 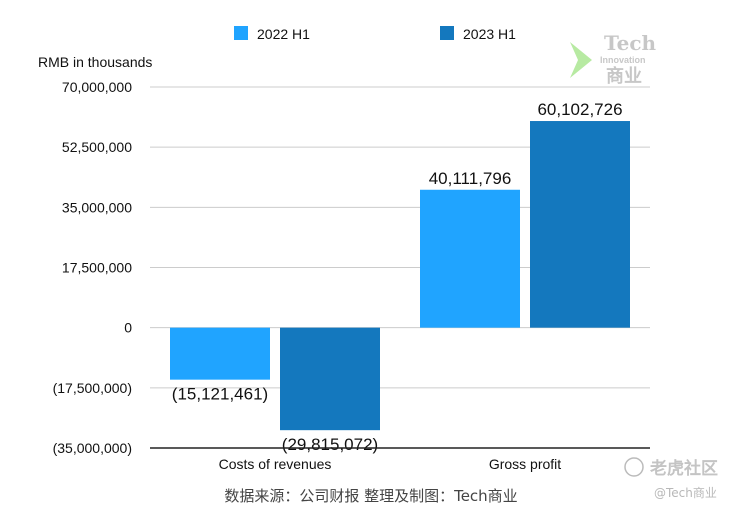 I want to click on x-tick-label: Costs of revenues, so click(x=275, y=464).